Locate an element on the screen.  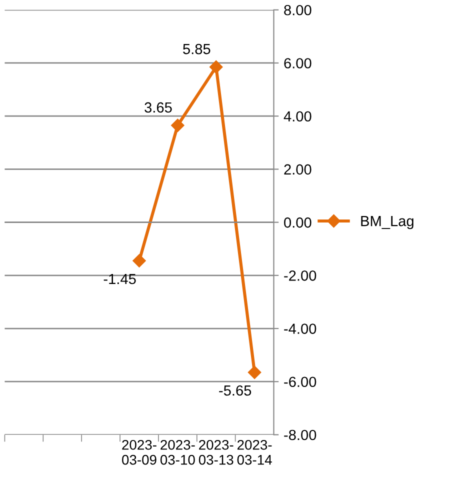
y-tick-label: -6.00 is located at coordinates (300, 382).